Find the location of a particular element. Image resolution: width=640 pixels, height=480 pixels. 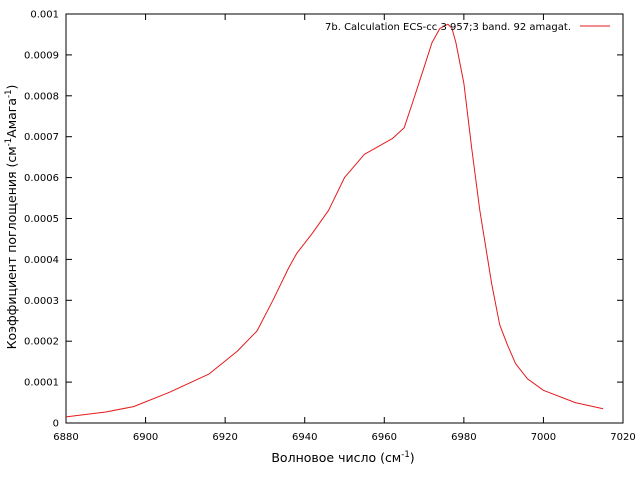

y-tick-label: 0.0007 is located at coordinates (41, 137).